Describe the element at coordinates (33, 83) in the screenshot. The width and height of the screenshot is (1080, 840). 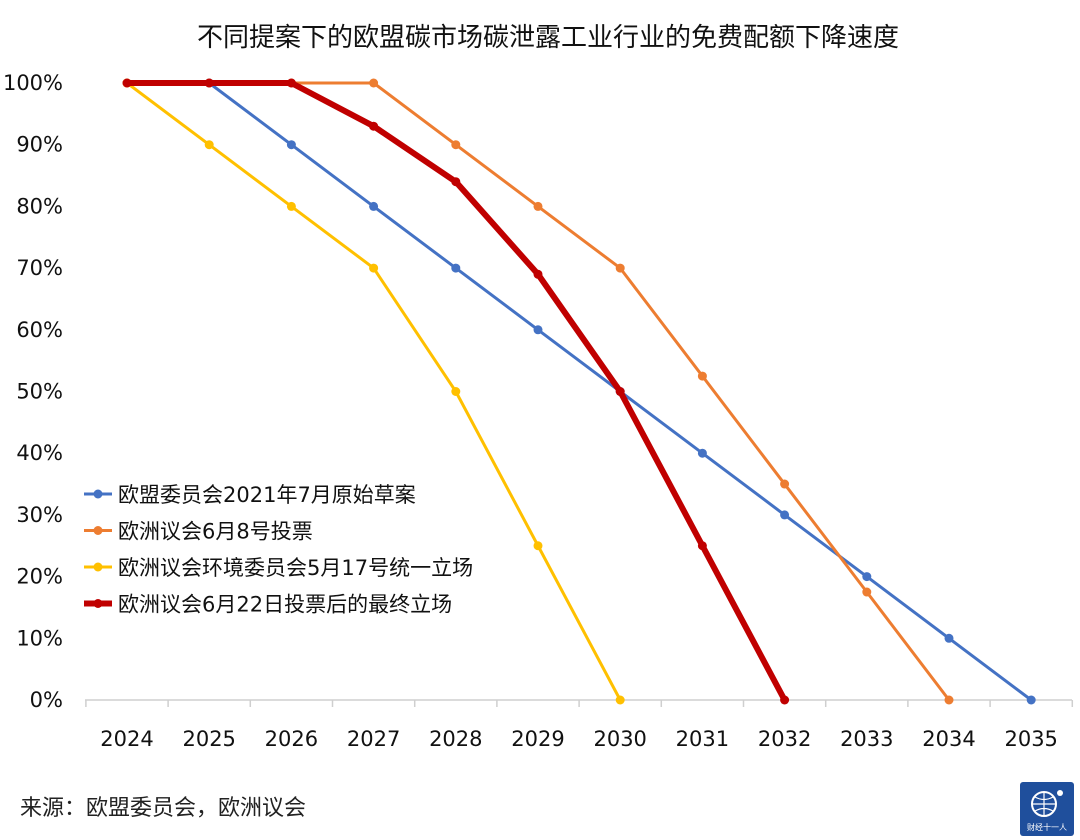
I see `y-tick-label: 100%` at that location.